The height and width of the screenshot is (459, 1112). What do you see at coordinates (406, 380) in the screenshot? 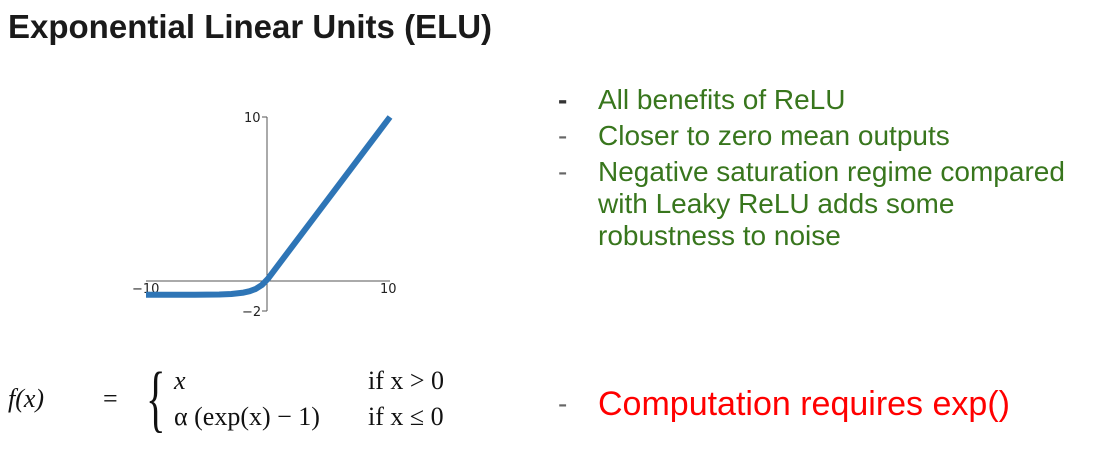
I see `formula-condition-positive: if x > 0` at bounding box center [406, 380].